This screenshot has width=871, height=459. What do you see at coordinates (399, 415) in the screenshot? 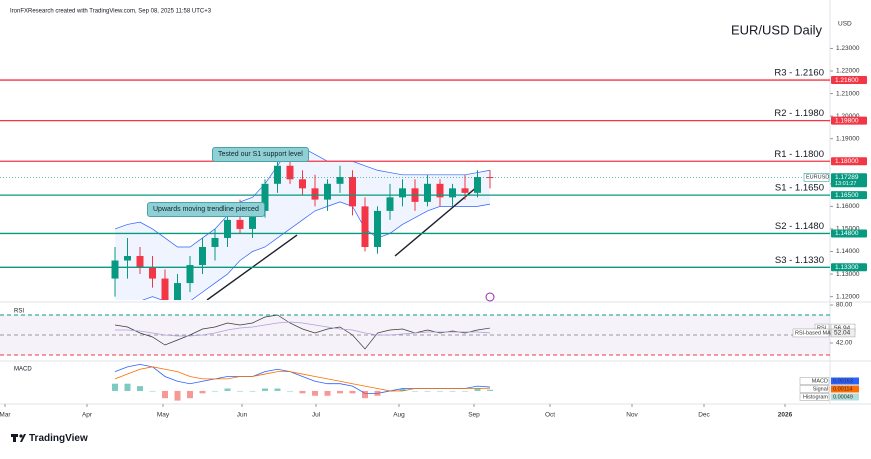
I see `x-tick-label: Aug` at bounding box center [399, 415].